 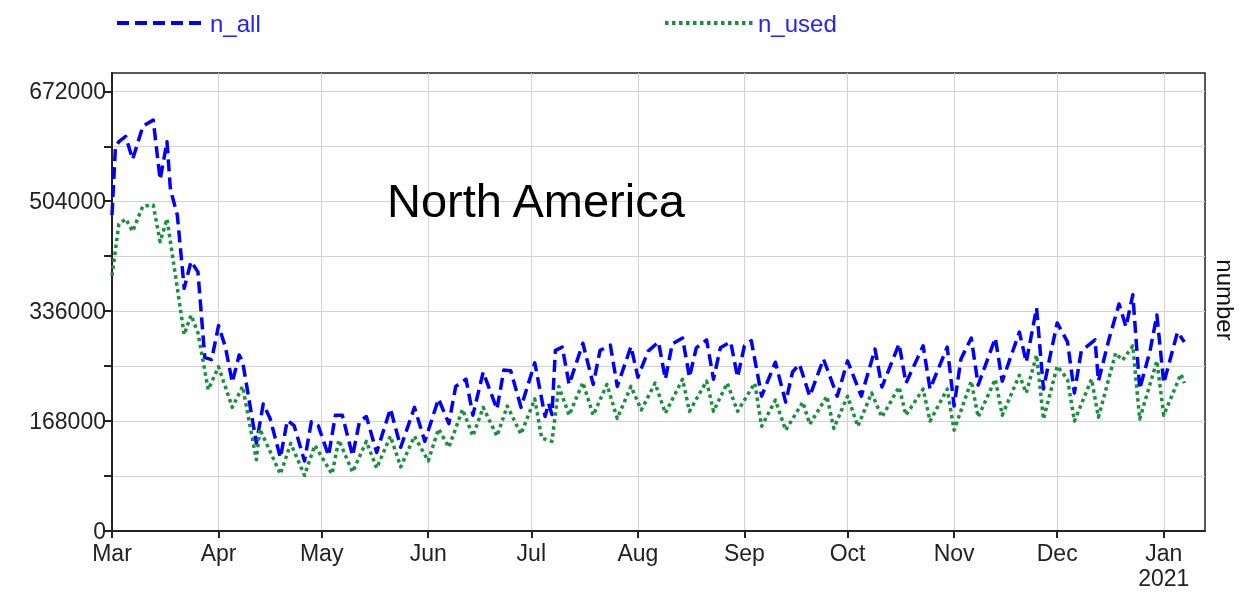 I want to click on y-axis-title: number, so click(x=1225, y=300).